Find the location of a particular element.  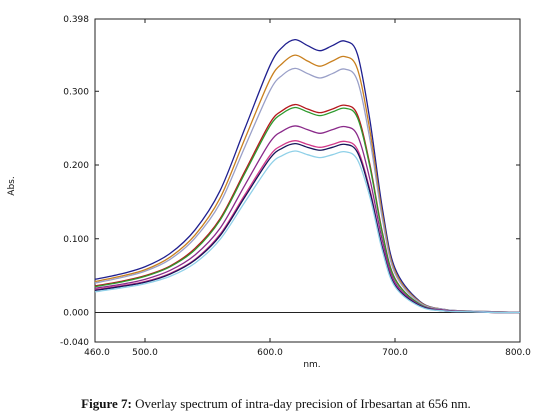

y-tick-label: 0.000 is located at coordinates (76, 314).